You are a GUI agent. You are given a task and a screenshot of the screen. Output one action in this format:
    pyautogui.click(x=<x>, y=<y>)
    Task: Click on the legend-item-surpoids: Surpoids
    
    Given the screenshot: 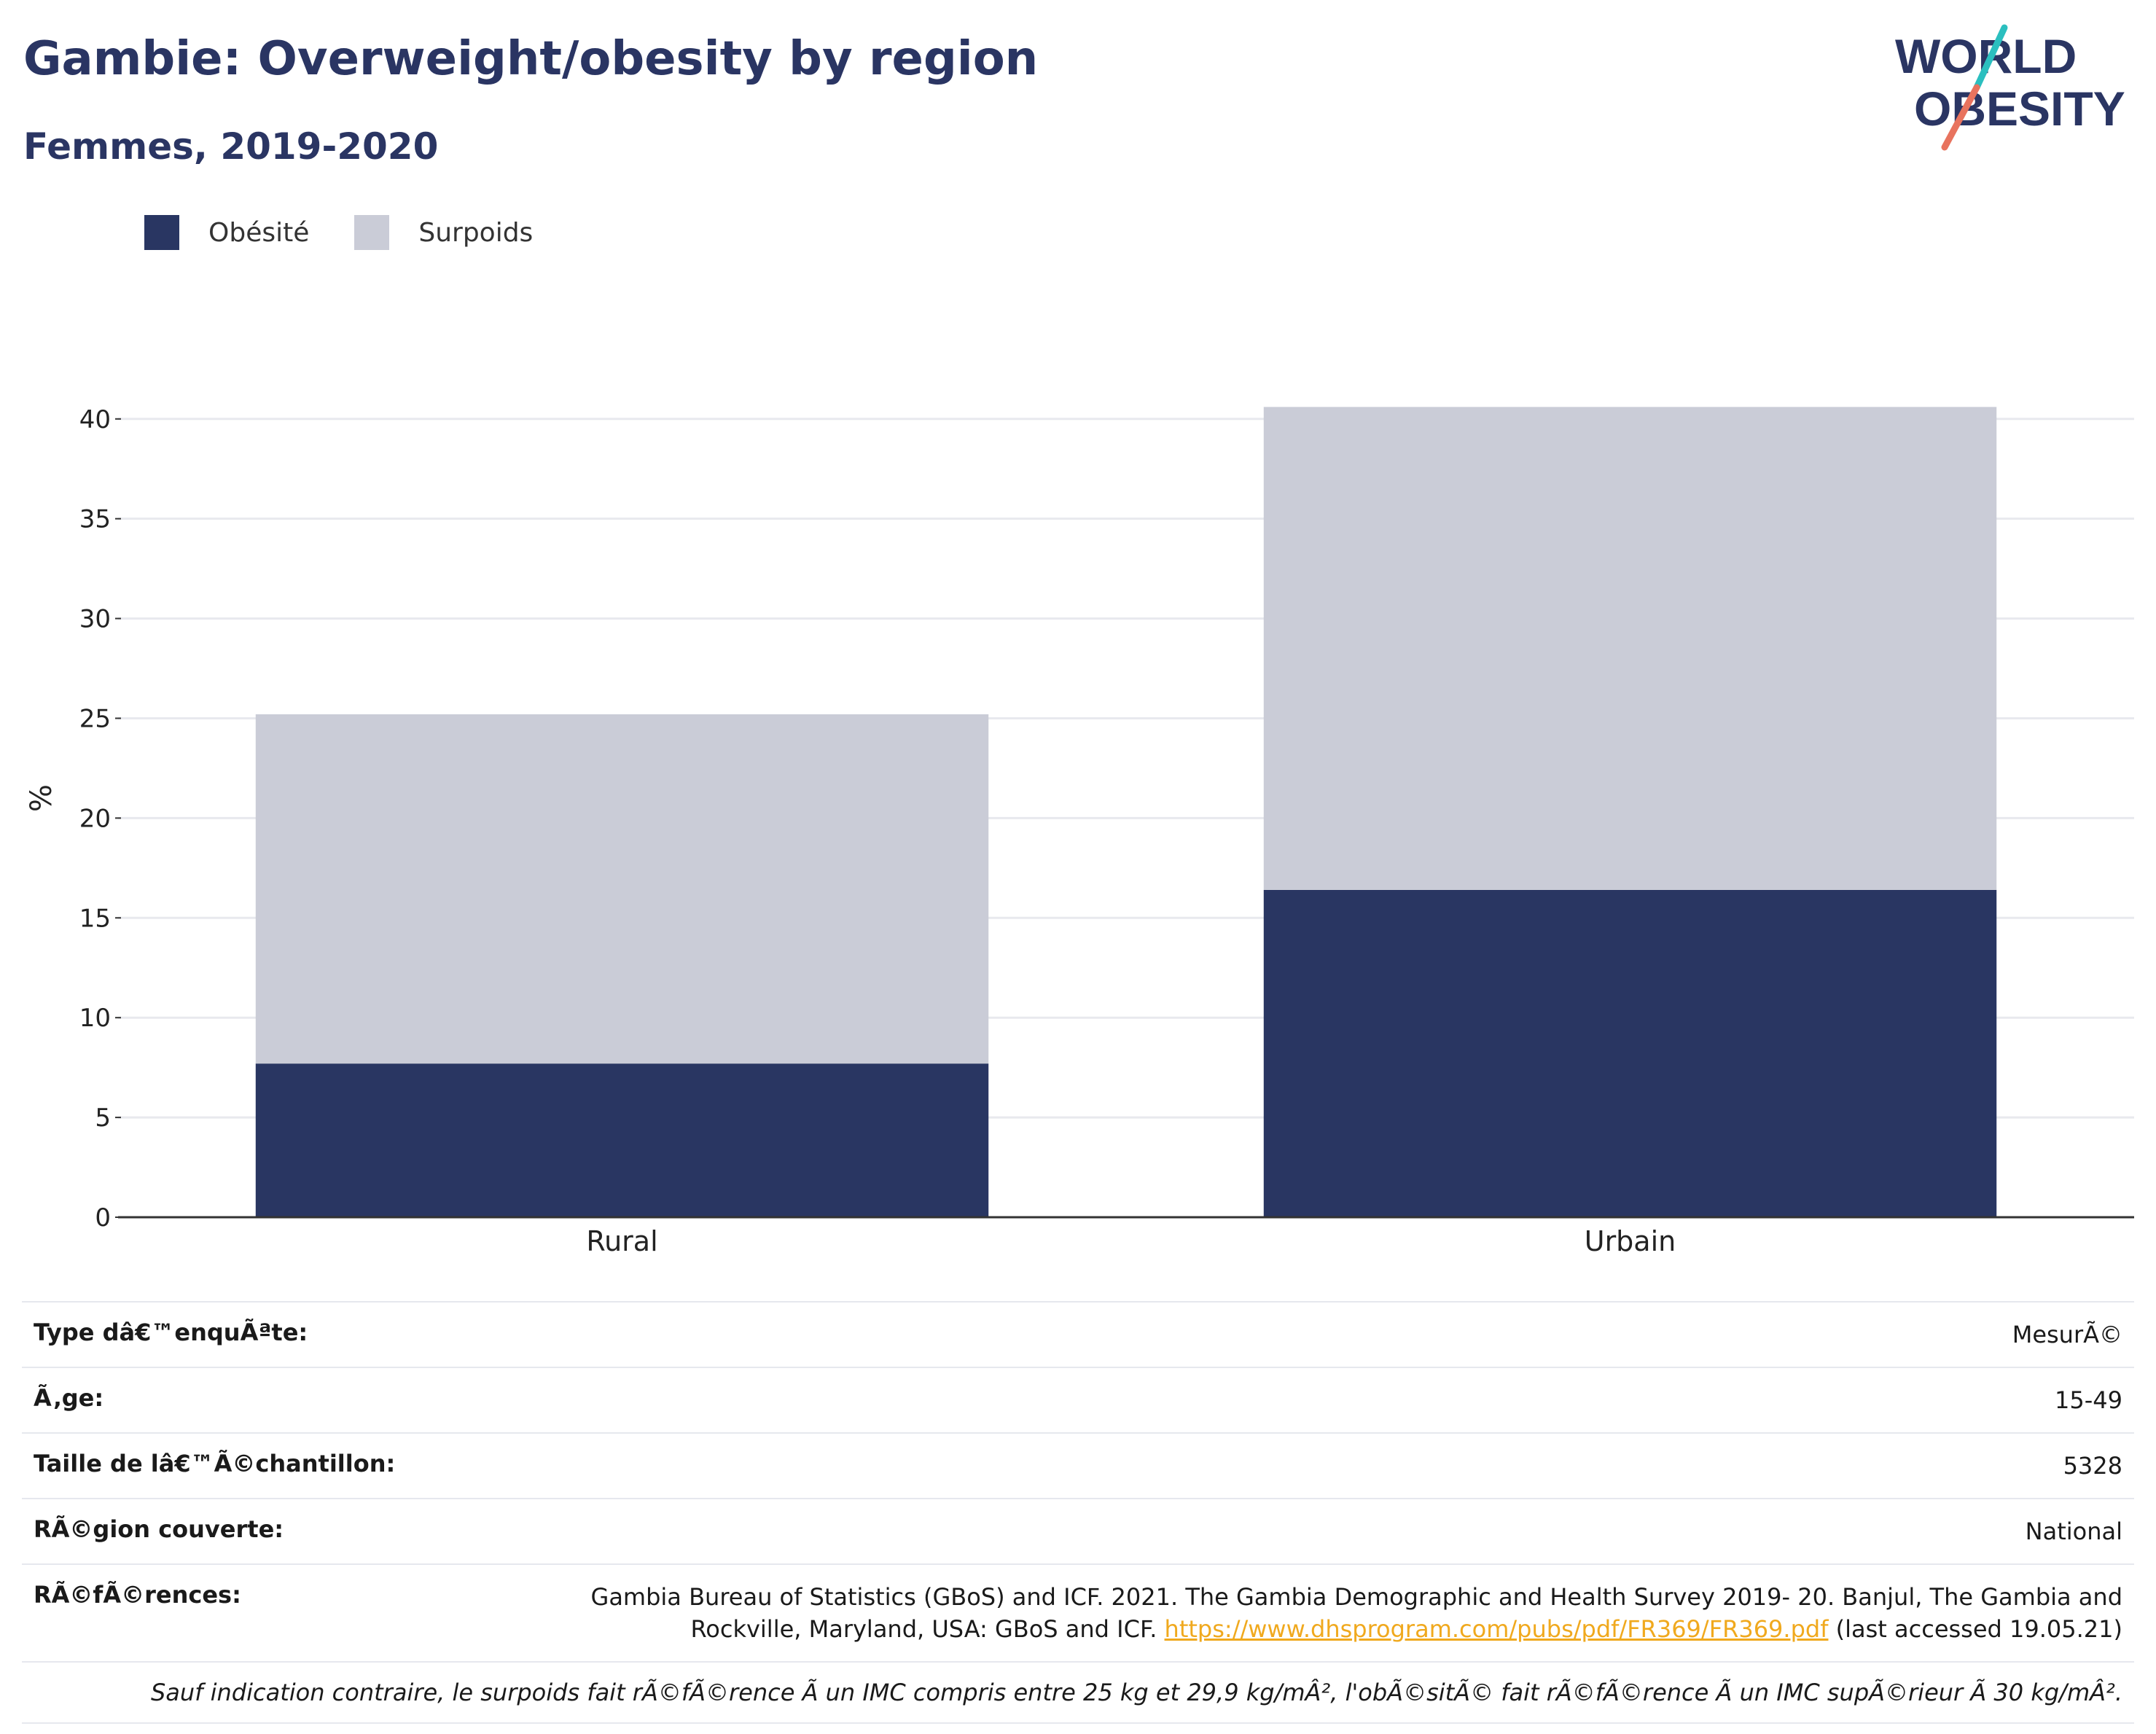 What is the action you would take?
    pyautogui.click(x=443, y=233)
    